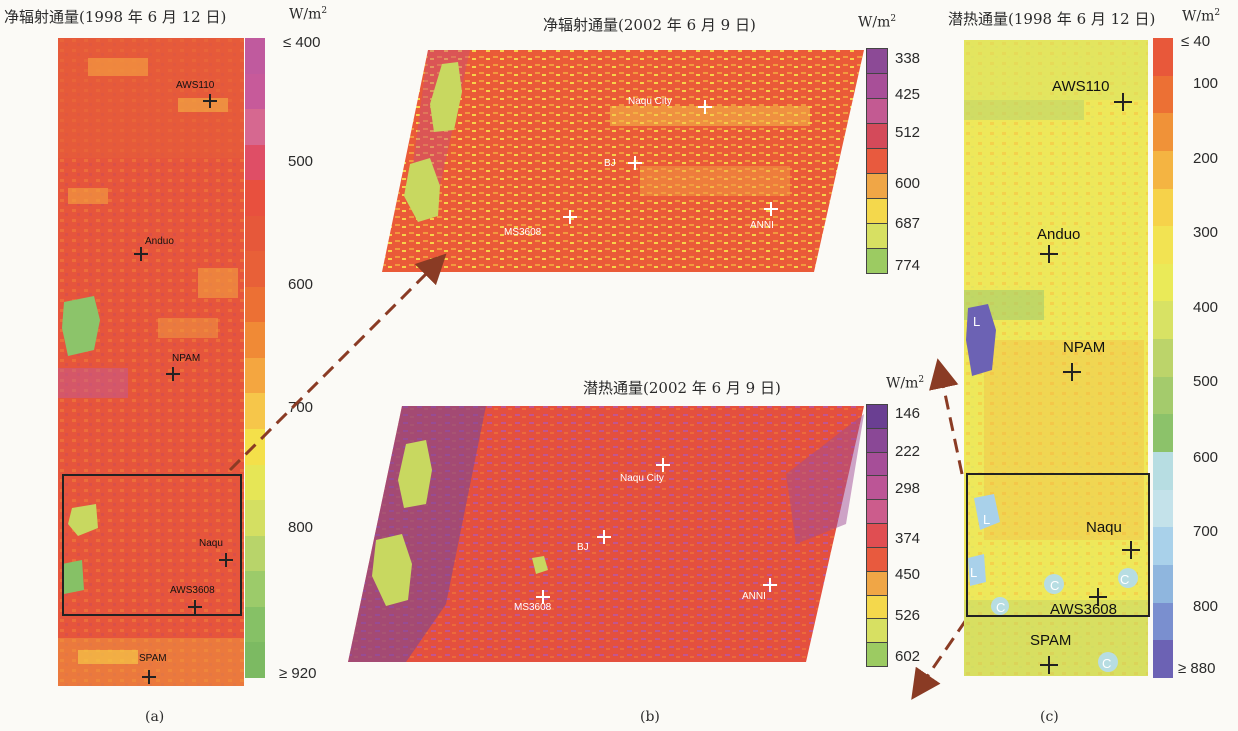  What do you see at coordinates (877, 161) in the screenshot?
I see `panel-b-top-legend` at bounding box center [877, 161].